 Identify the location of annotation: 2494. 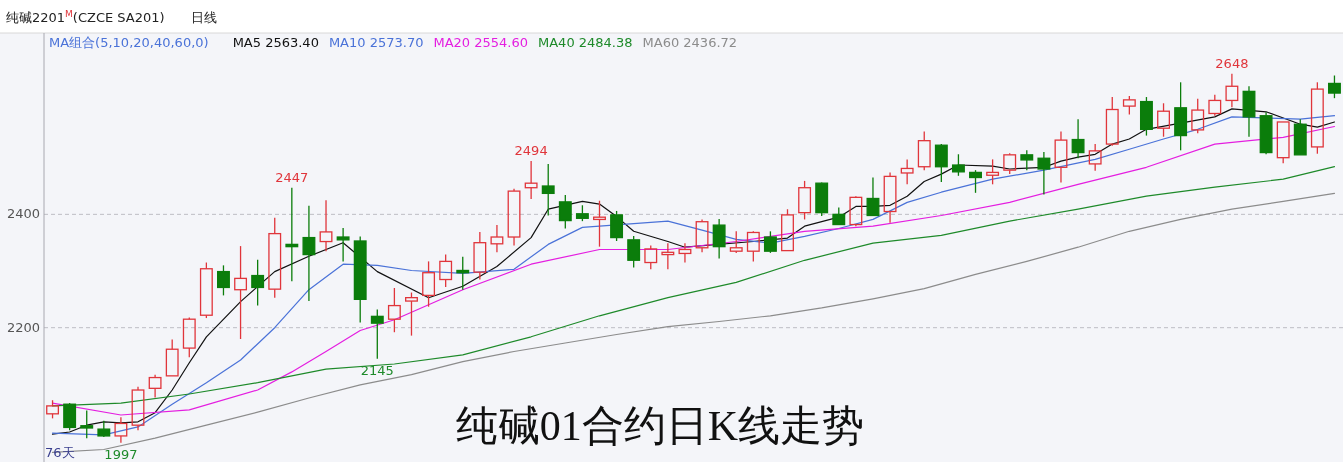
(531, 151).